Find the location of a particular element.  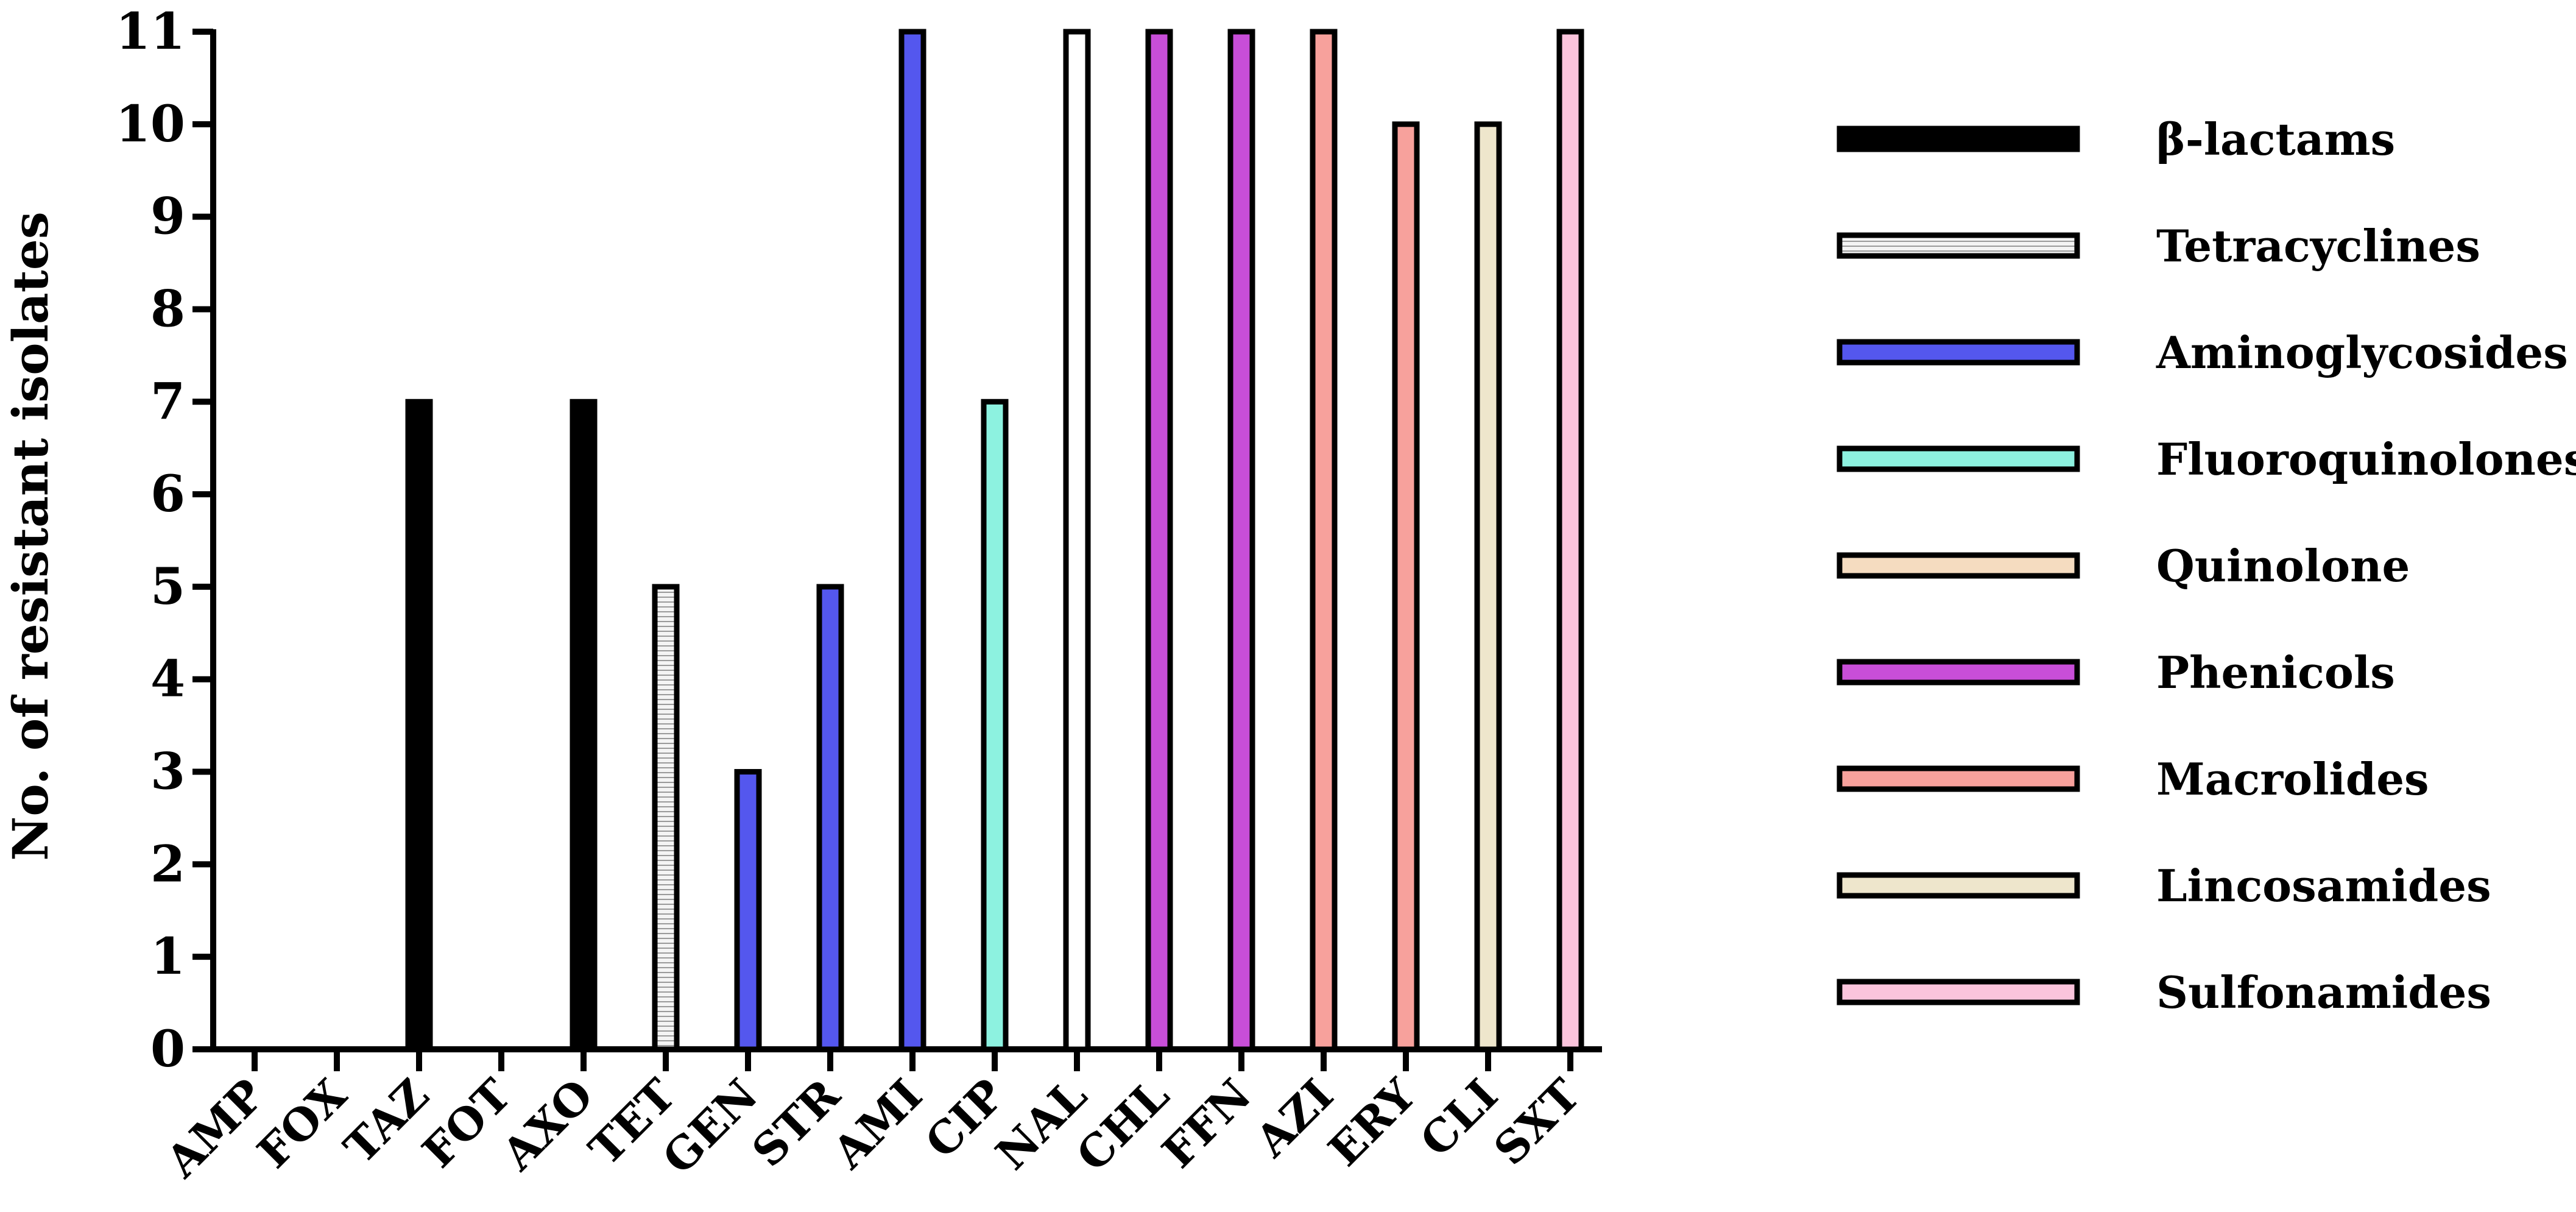

x-tick-label: TAZ is located at coordinates (386, 1121).